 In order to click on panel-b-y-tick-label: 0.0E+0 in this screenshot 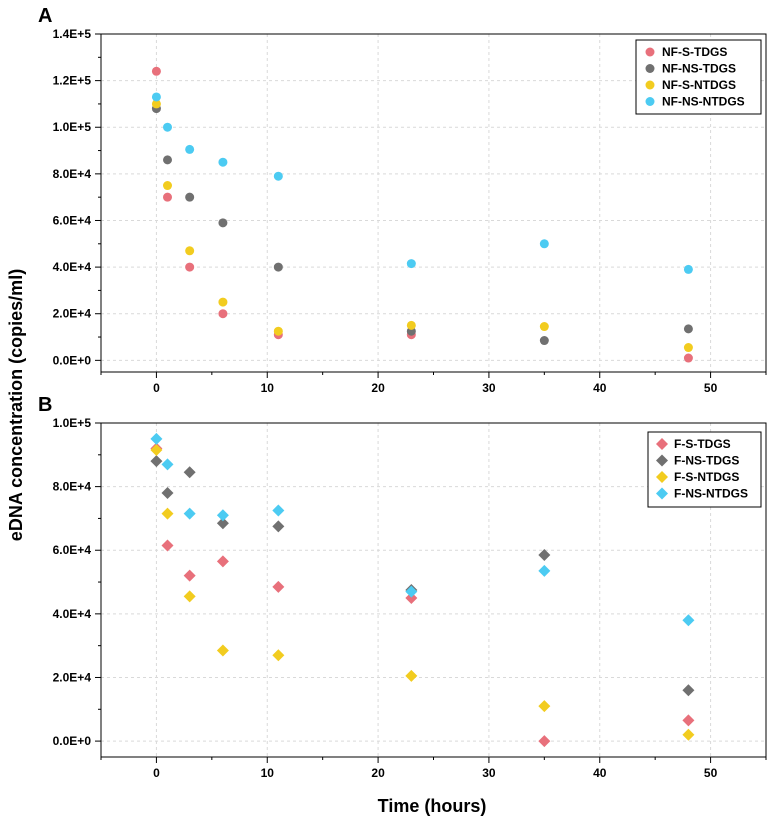, I will do `click(72, 741)`.